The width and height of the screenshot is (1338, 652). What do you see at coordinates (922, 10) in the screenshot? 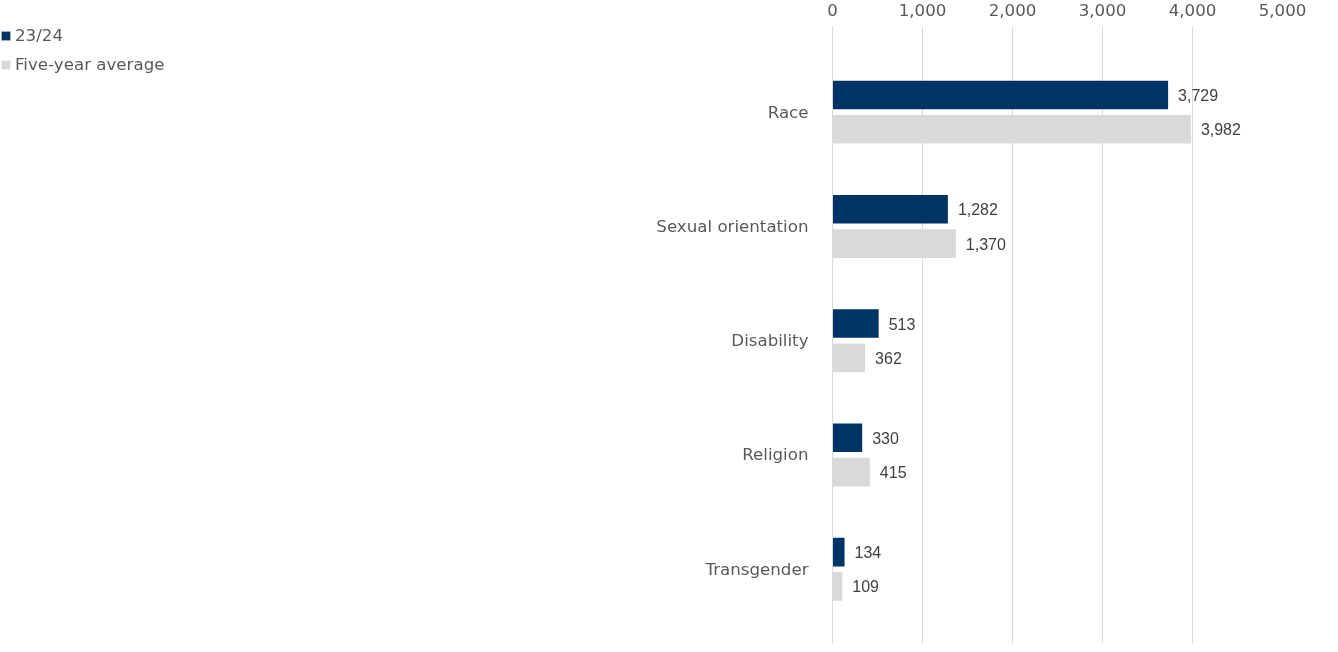
I see `x-tick-label: 1,000` at bounding box center [922, 10].